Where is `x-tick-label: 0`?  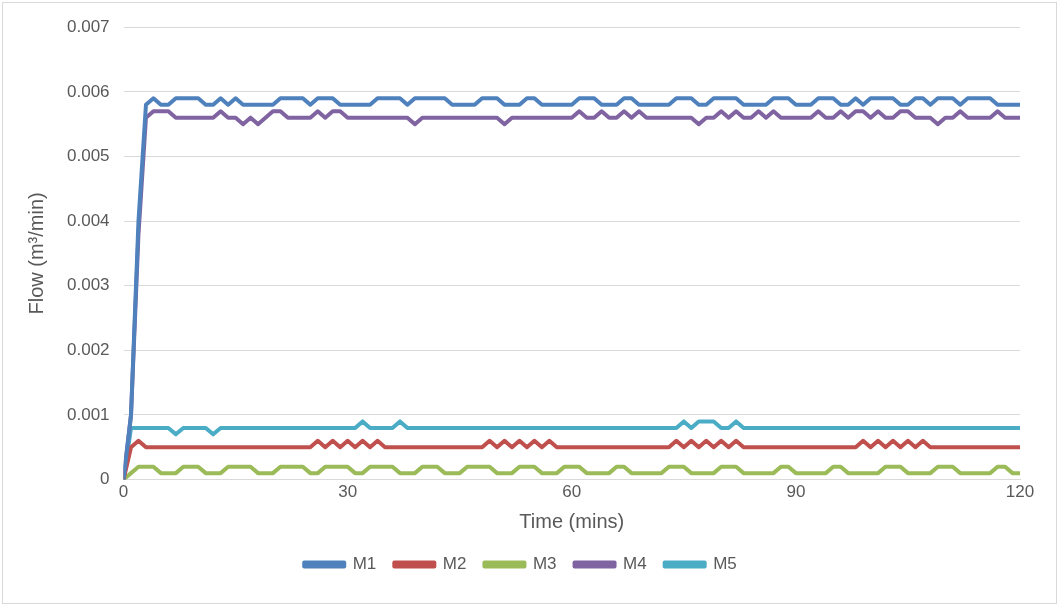
x-tick-label: 0 is located at coordinates (123, 492).